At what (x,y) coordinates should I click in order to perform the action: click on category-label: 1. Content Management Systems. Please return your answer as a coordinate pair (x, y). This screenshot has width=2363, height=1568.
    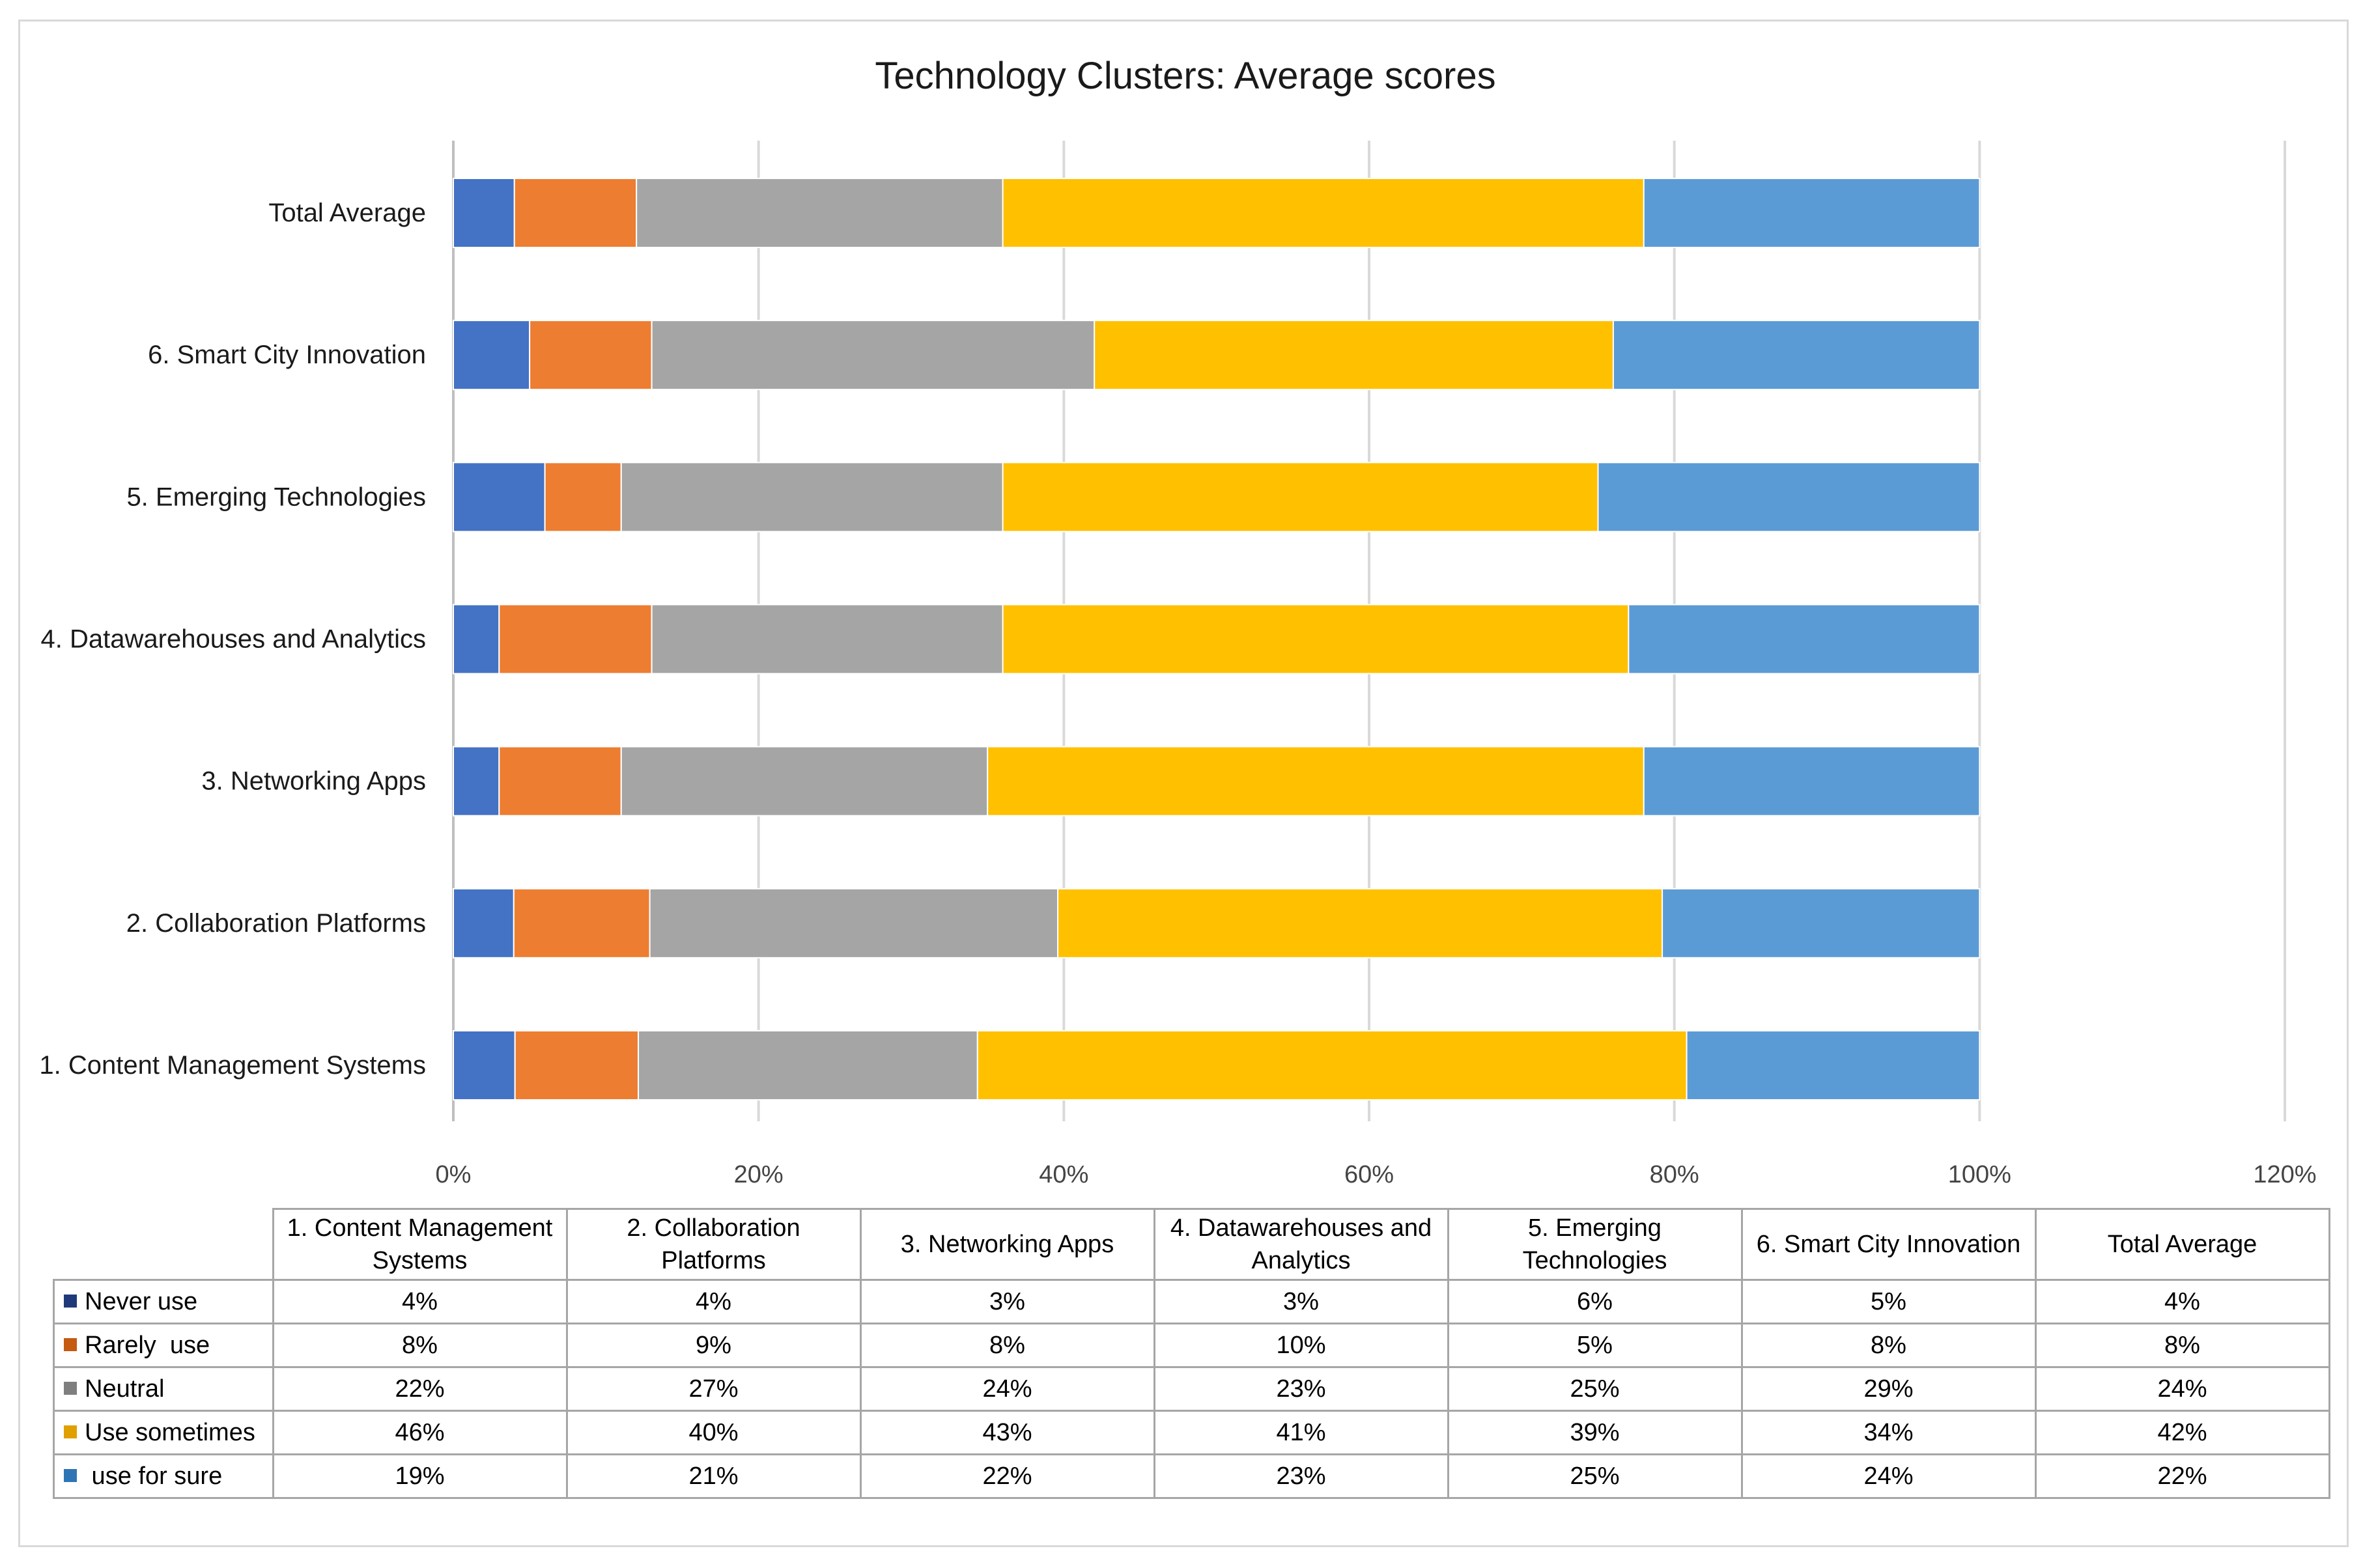
    Looking at the image, I should click on (232, 1066).